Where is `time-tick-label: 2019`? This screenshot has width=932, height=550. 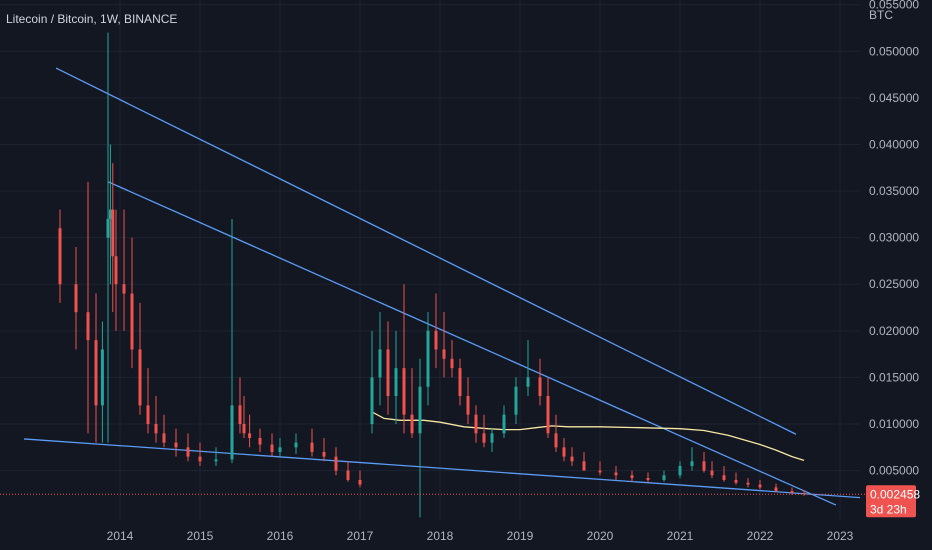 time-tick-label: 2019 is located at coordinates (520, 536).